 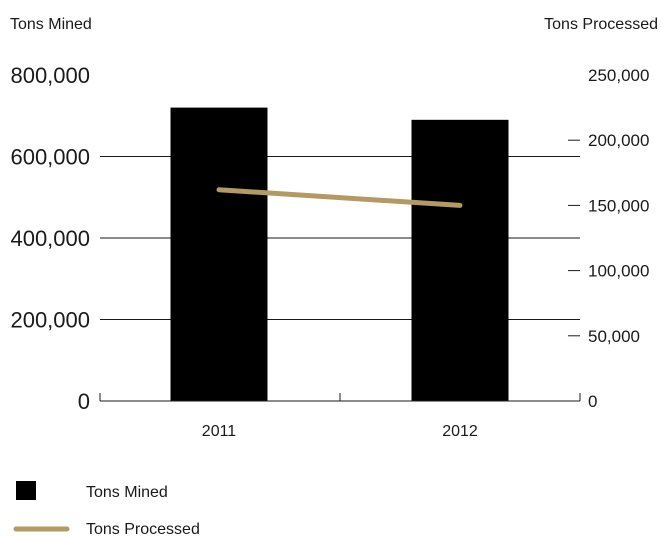 What do you see at coordinates (84, 401) in the screenshot?
I see `left-tick-label: 0` at bounding box center [84, 401].